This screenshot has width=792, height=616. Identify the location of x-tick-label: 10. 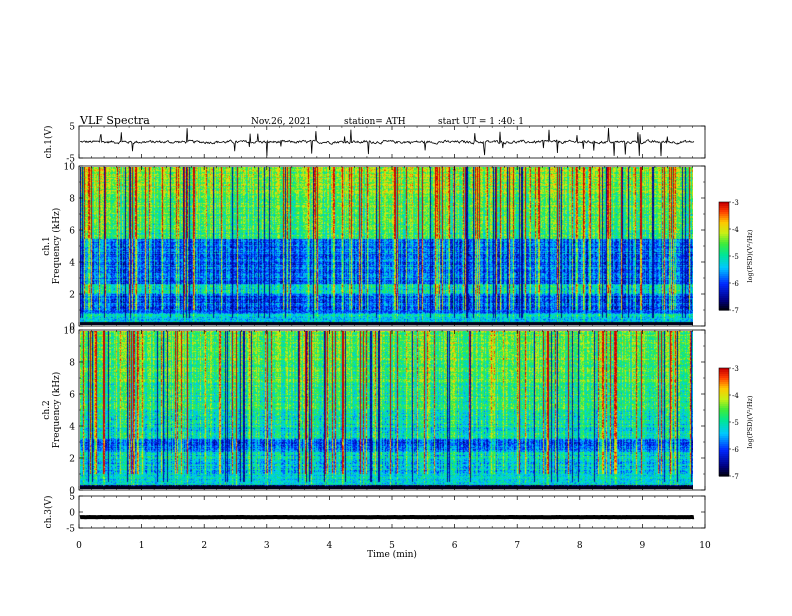
(705, 546).